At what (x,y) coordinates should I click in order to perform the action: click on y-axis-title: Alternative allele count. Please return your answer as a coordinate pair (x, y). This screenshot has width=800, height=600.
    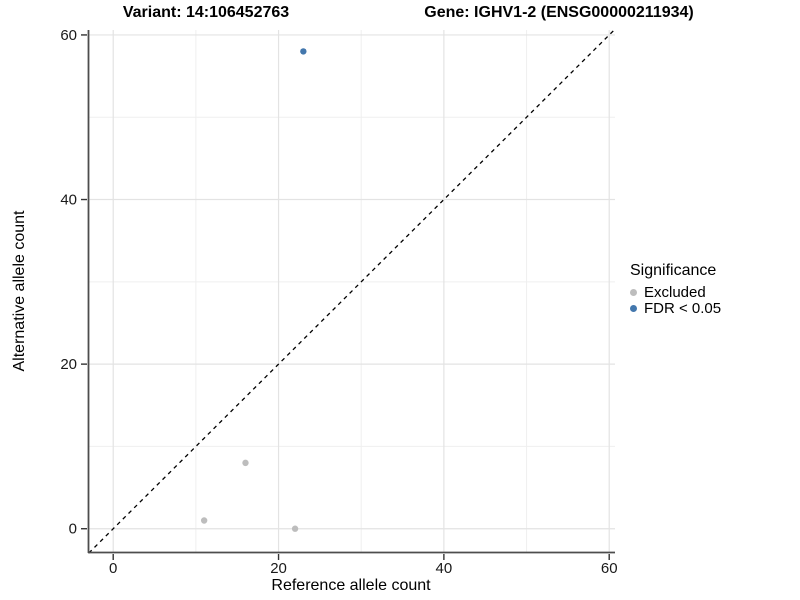
    Looking at the image, I should click on (19, 291).